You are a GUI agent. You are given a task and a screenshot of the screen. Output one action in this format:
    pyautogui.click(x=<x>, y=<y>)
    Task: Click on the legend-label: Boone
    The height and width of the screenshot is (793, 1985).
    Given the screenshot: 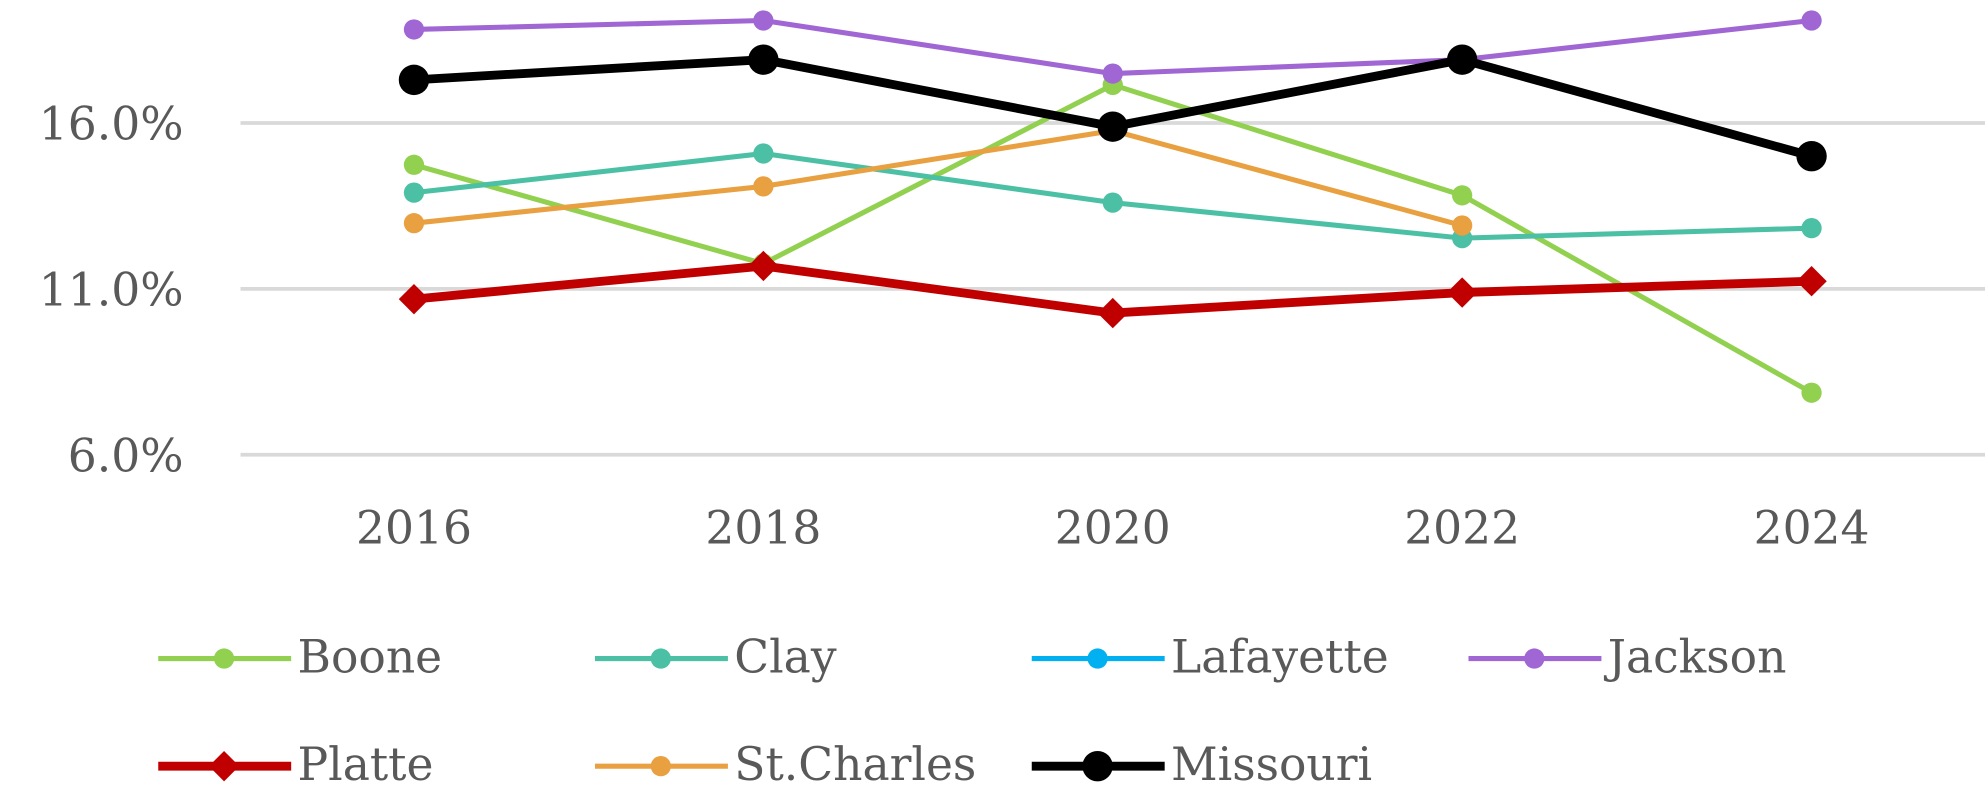 What is the action you would take?
    pyautogui.click(x=369, y=657)
    